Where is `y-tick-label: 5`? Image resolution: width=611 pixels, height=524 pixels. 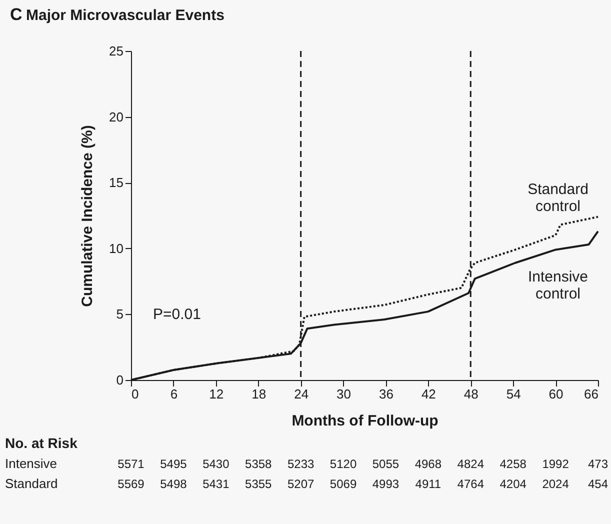 y-tick-label: 5 is located at coordinates (120, 314).